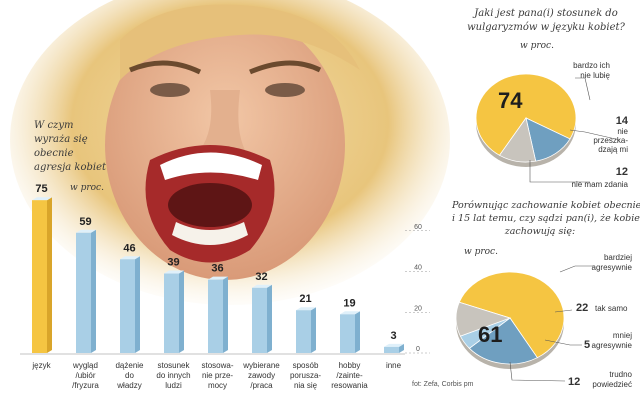  Describe the element at coordinates (261, 385) in the screenshot. I see `x-tick-label: /praca` at that location.